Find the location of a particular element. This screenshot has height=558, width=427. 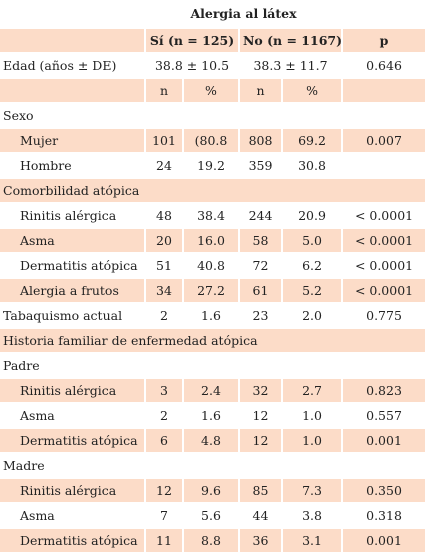

cell-pct-si: 4.8 is located at coordinates (212, 441).